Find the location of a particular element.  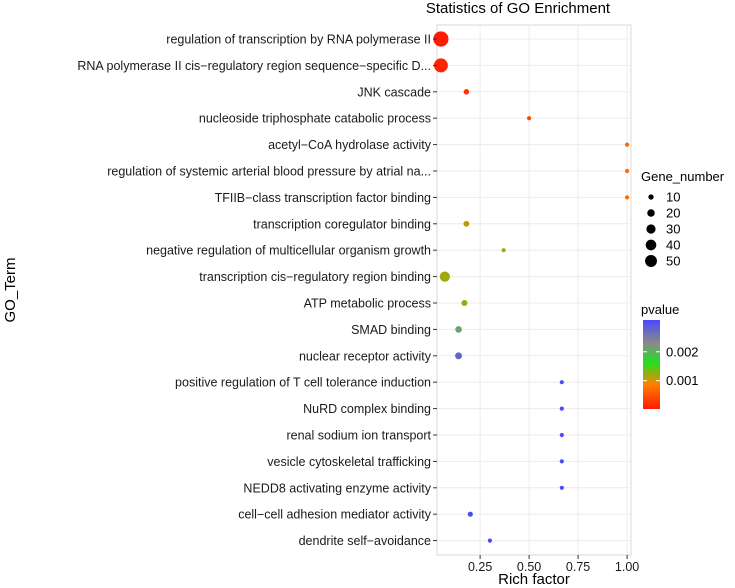

size-legend-label: 30 is located at coordinates (673, 229).